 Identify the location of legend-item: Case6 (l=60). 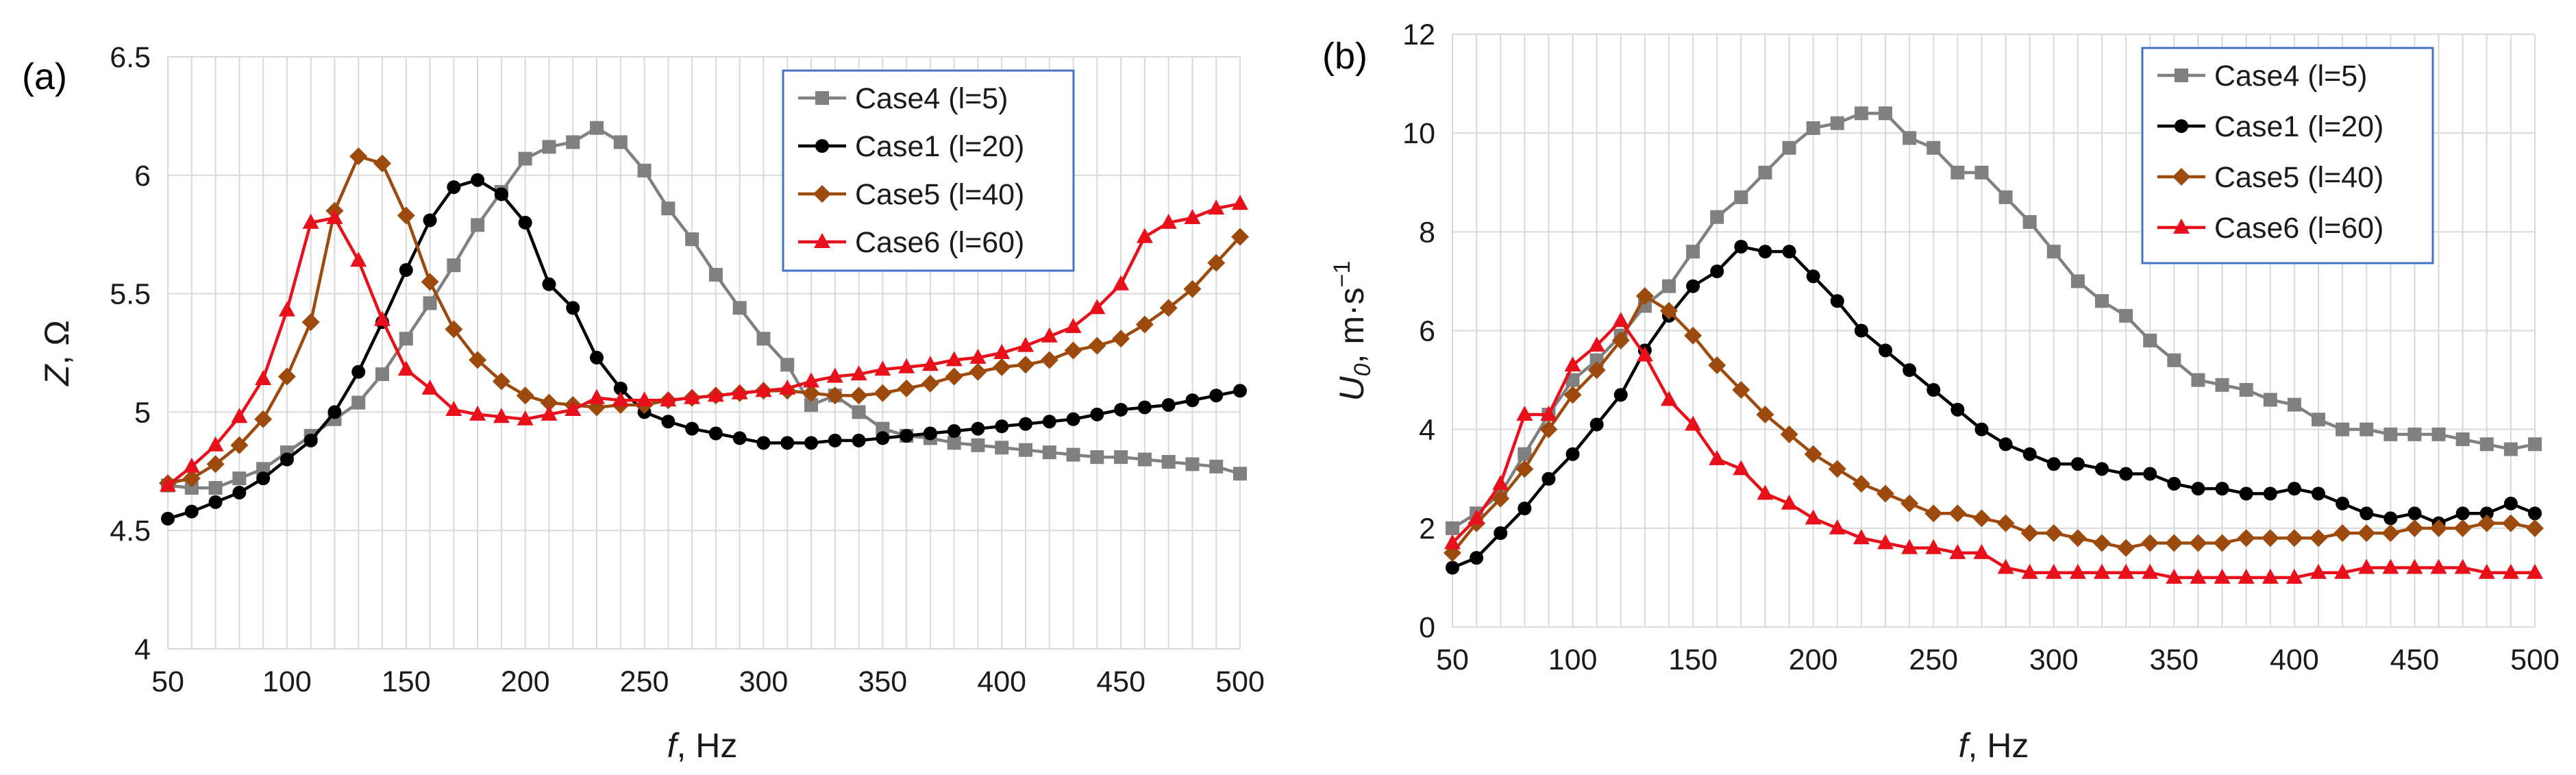
(2270, 228).